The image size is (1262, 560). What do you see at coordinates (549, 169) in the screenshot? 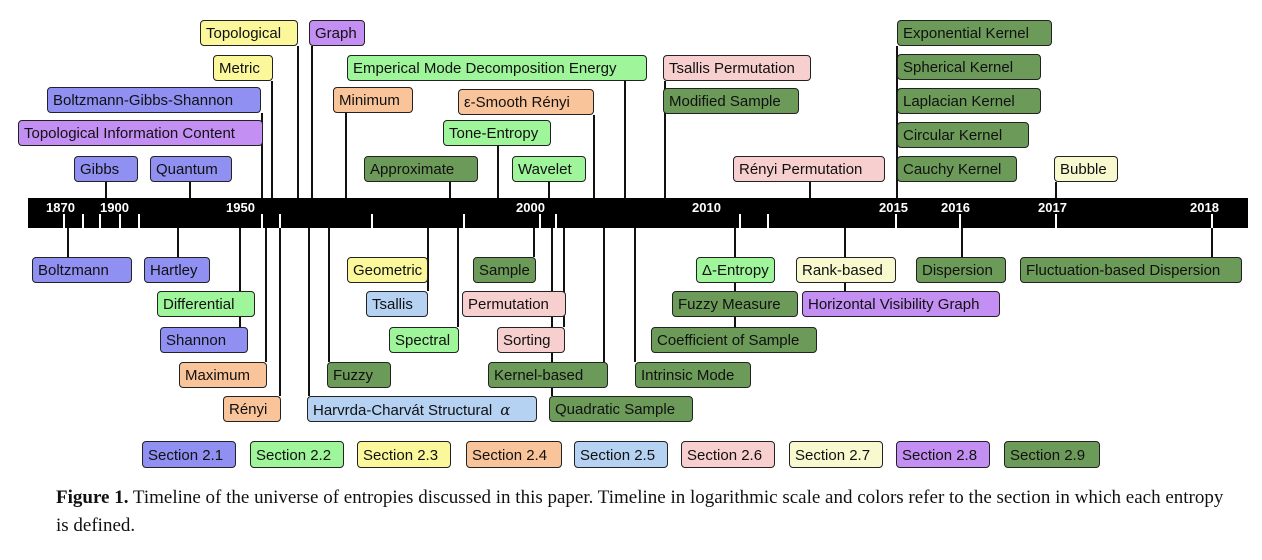
I see `entropy-box-wavelet: Wavelet` at bounding box center [549, 169].